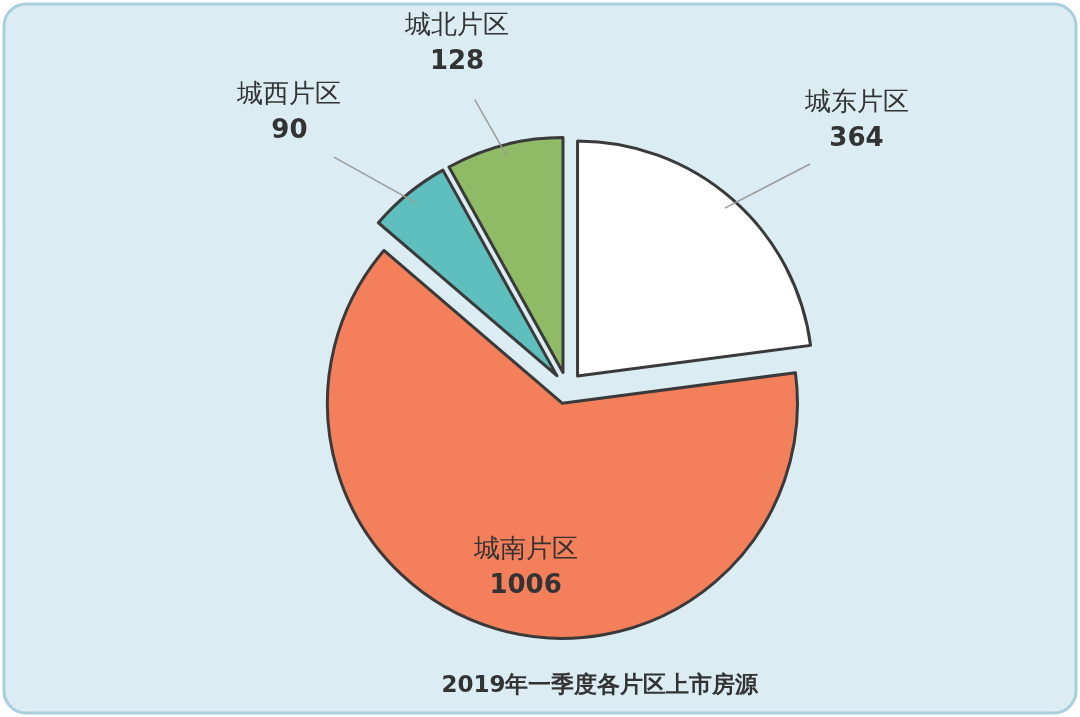 This screenshot has height=717, width=1080. Describe the element at coordinates (457, 59) in the screenshot. I see `data-label: 128` at that location.